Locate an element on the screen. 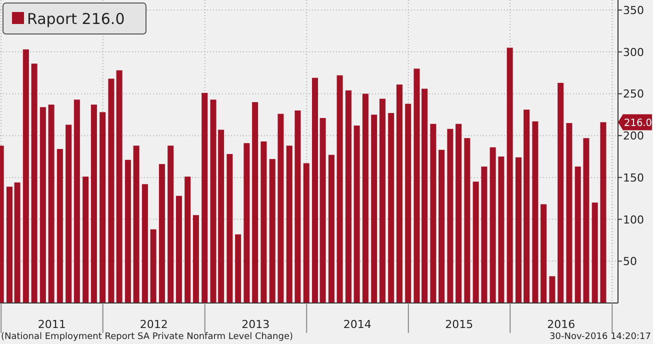 Image resolution: width=653 pixels, height=344 pixels. y-tick-label: 150 is located at coordinates (633, 177).